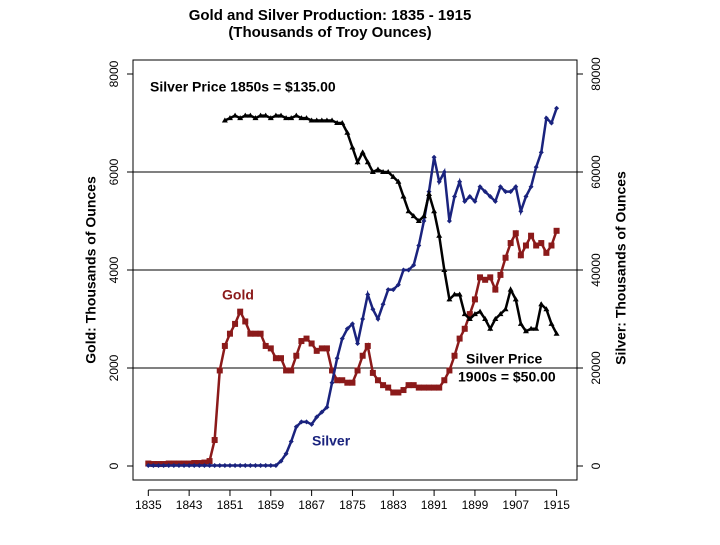 This screenshot has width=720, height=545. I want to click on y2-tick-label: 80000, so click(596, 74).